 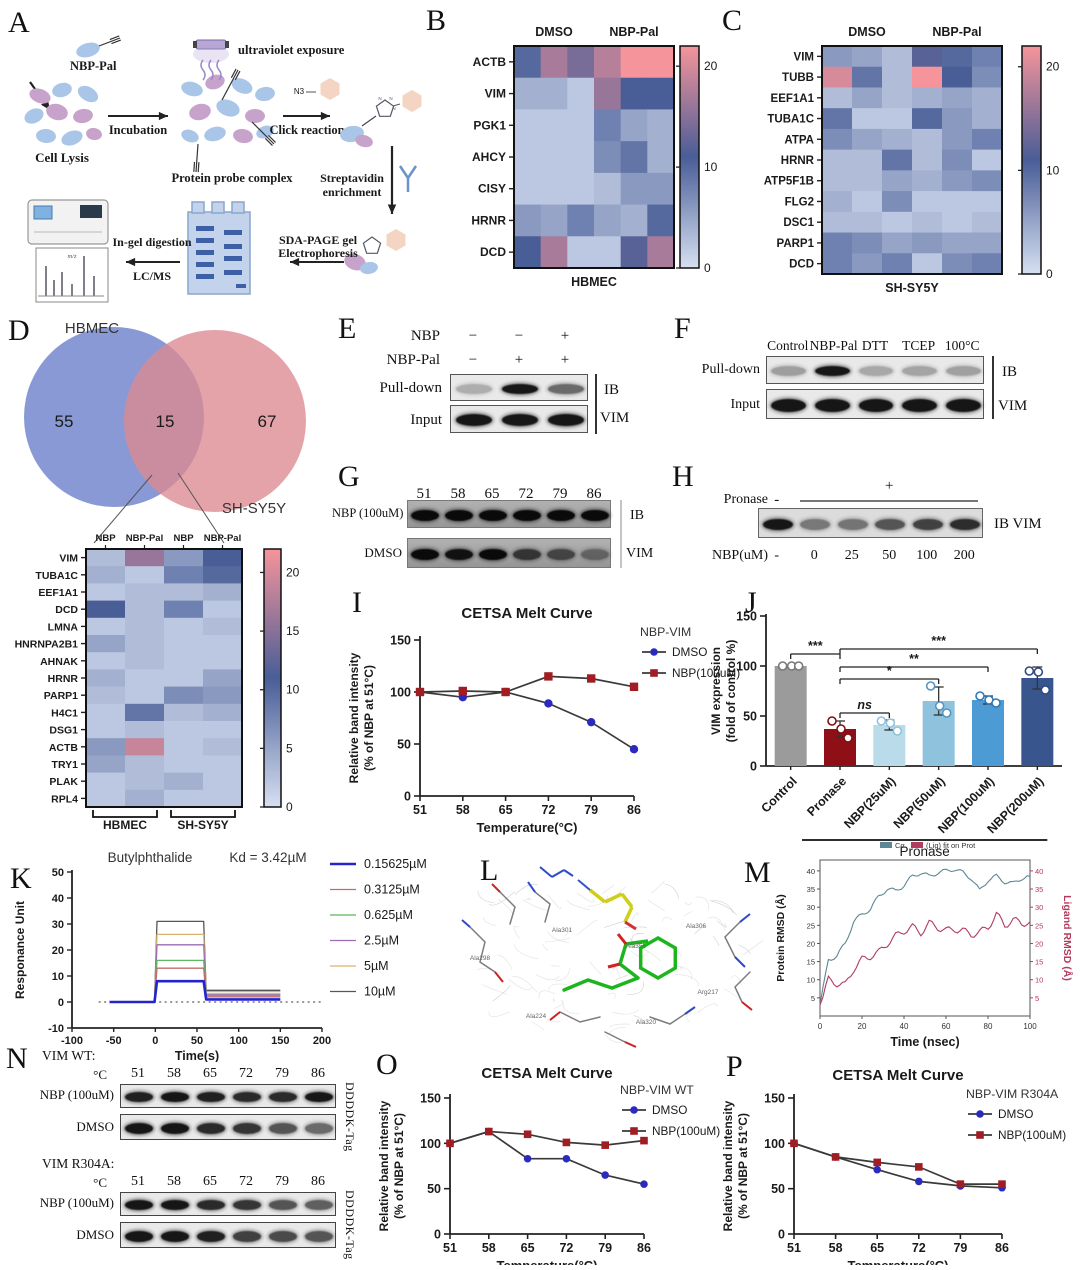 What do you see at coordinates (988, 1026) in the screenshot?
I see `svg-text: 80` at bounding box center [988, 1026].